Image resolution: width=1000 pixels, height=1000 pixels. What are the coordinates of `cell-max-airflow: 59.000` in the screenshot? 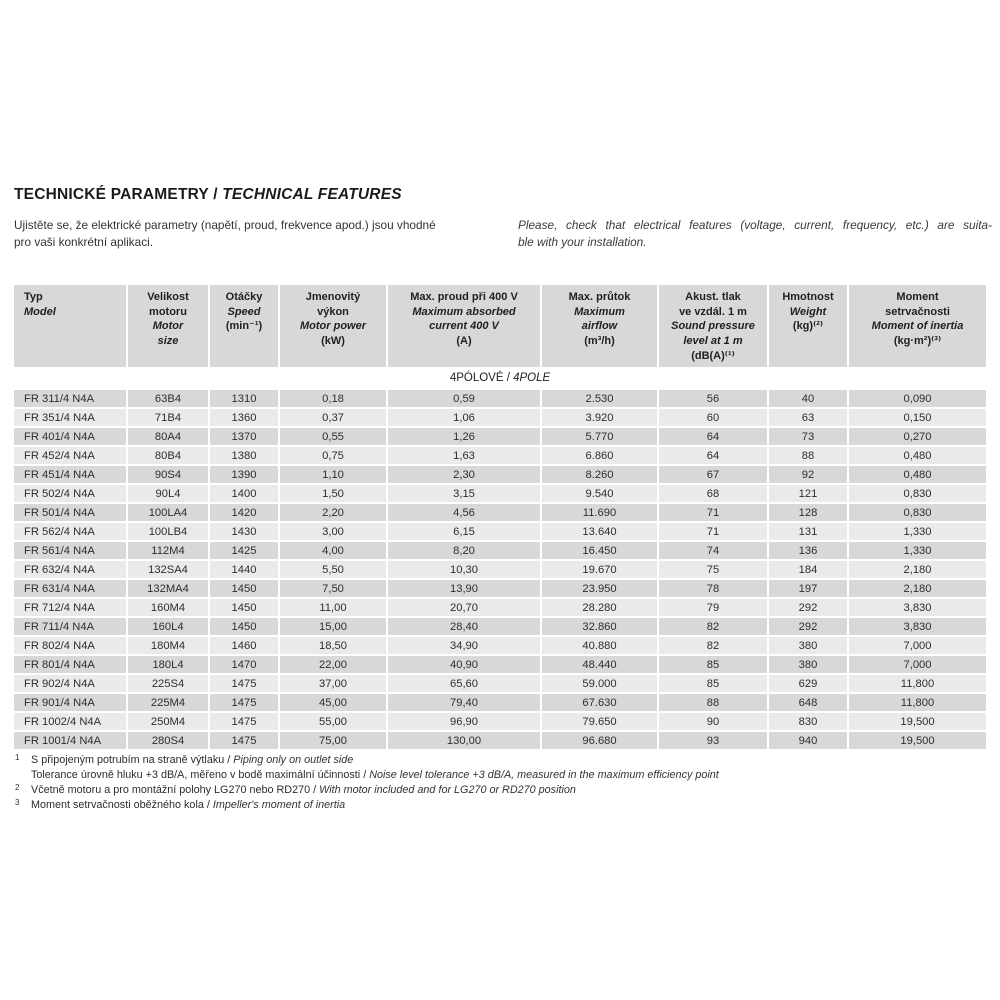 It's located at (599, 684).